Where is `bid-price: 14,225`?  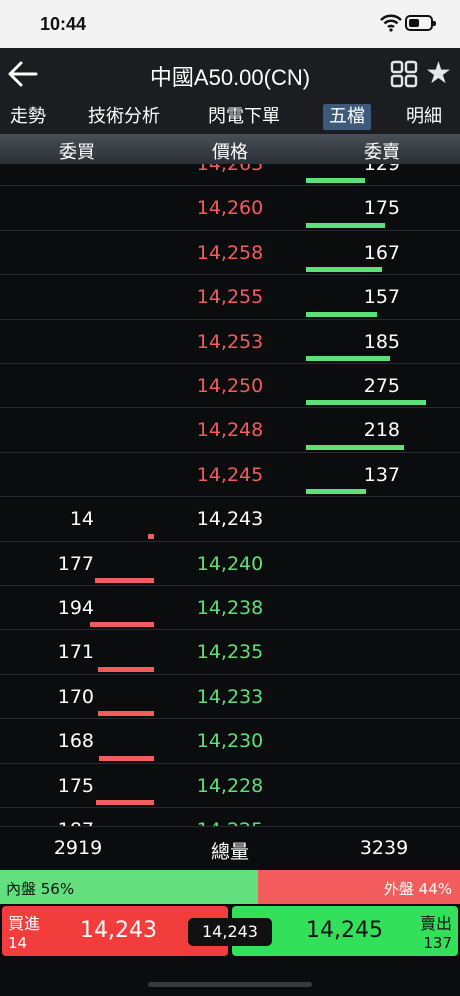 bid-price: 14,225 is located at coordinates (230, 822).